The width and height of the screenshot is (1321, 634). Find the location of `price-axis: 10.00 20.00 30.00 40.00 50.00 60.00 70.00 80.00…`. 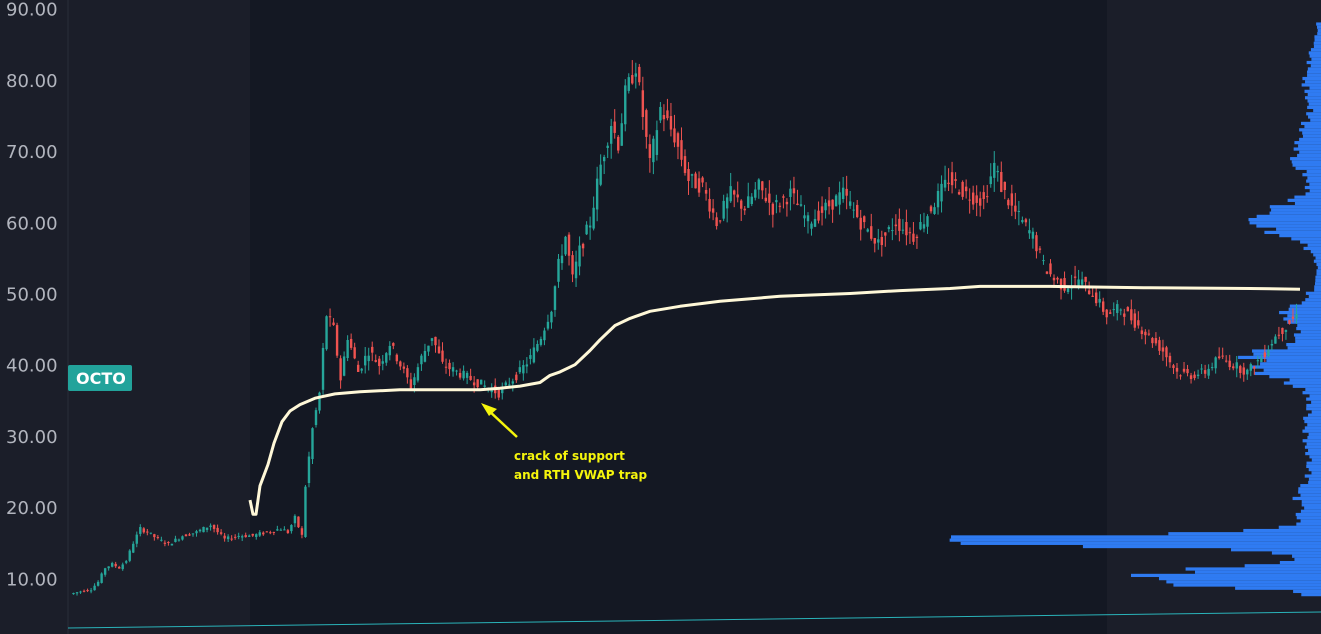

price-axis: 10.00 20.00 30.00 40.00 50.00 60.00 70.00 80.00… is located at coordinates (32, 295).